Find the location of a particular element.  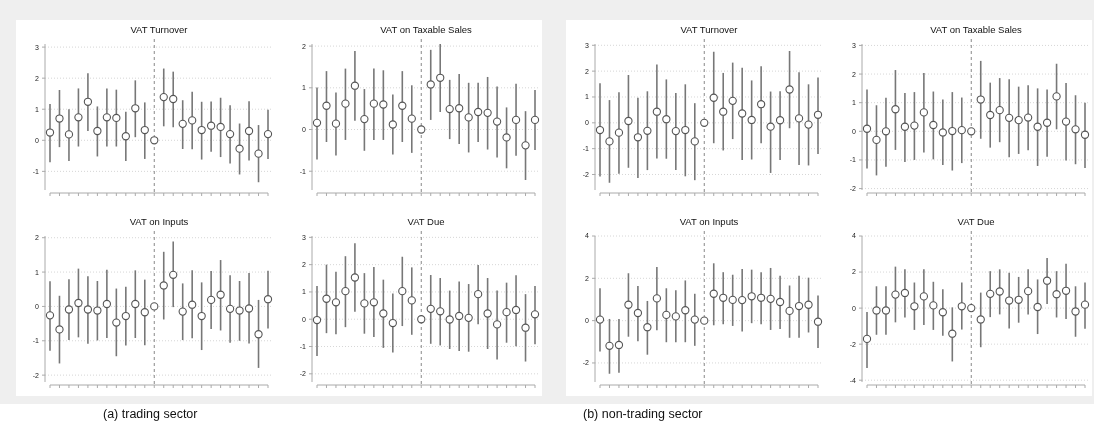

text: (a) trading sector is located at coordinates (150, 414).